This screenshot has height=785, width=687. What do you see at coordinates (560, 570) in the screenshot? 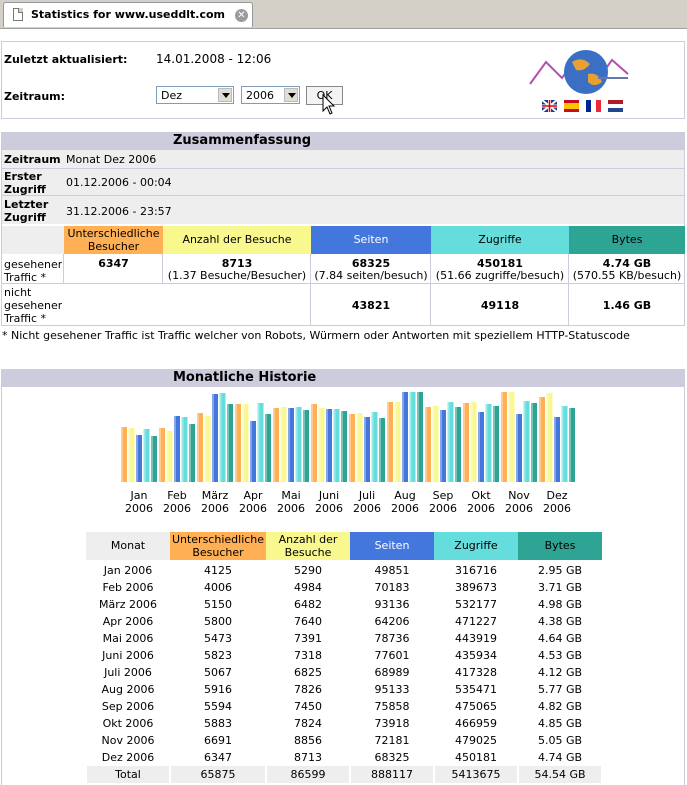
I see `table-cell-bytes: 2.95 GB` at bounding box center [560, 570].